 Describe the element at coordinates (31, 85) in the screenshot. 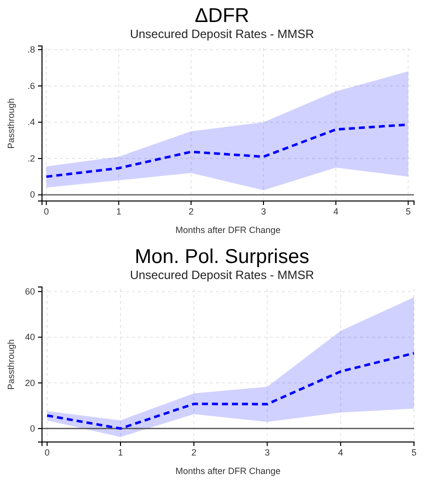

I see `y-tick-label: .6` at that location.